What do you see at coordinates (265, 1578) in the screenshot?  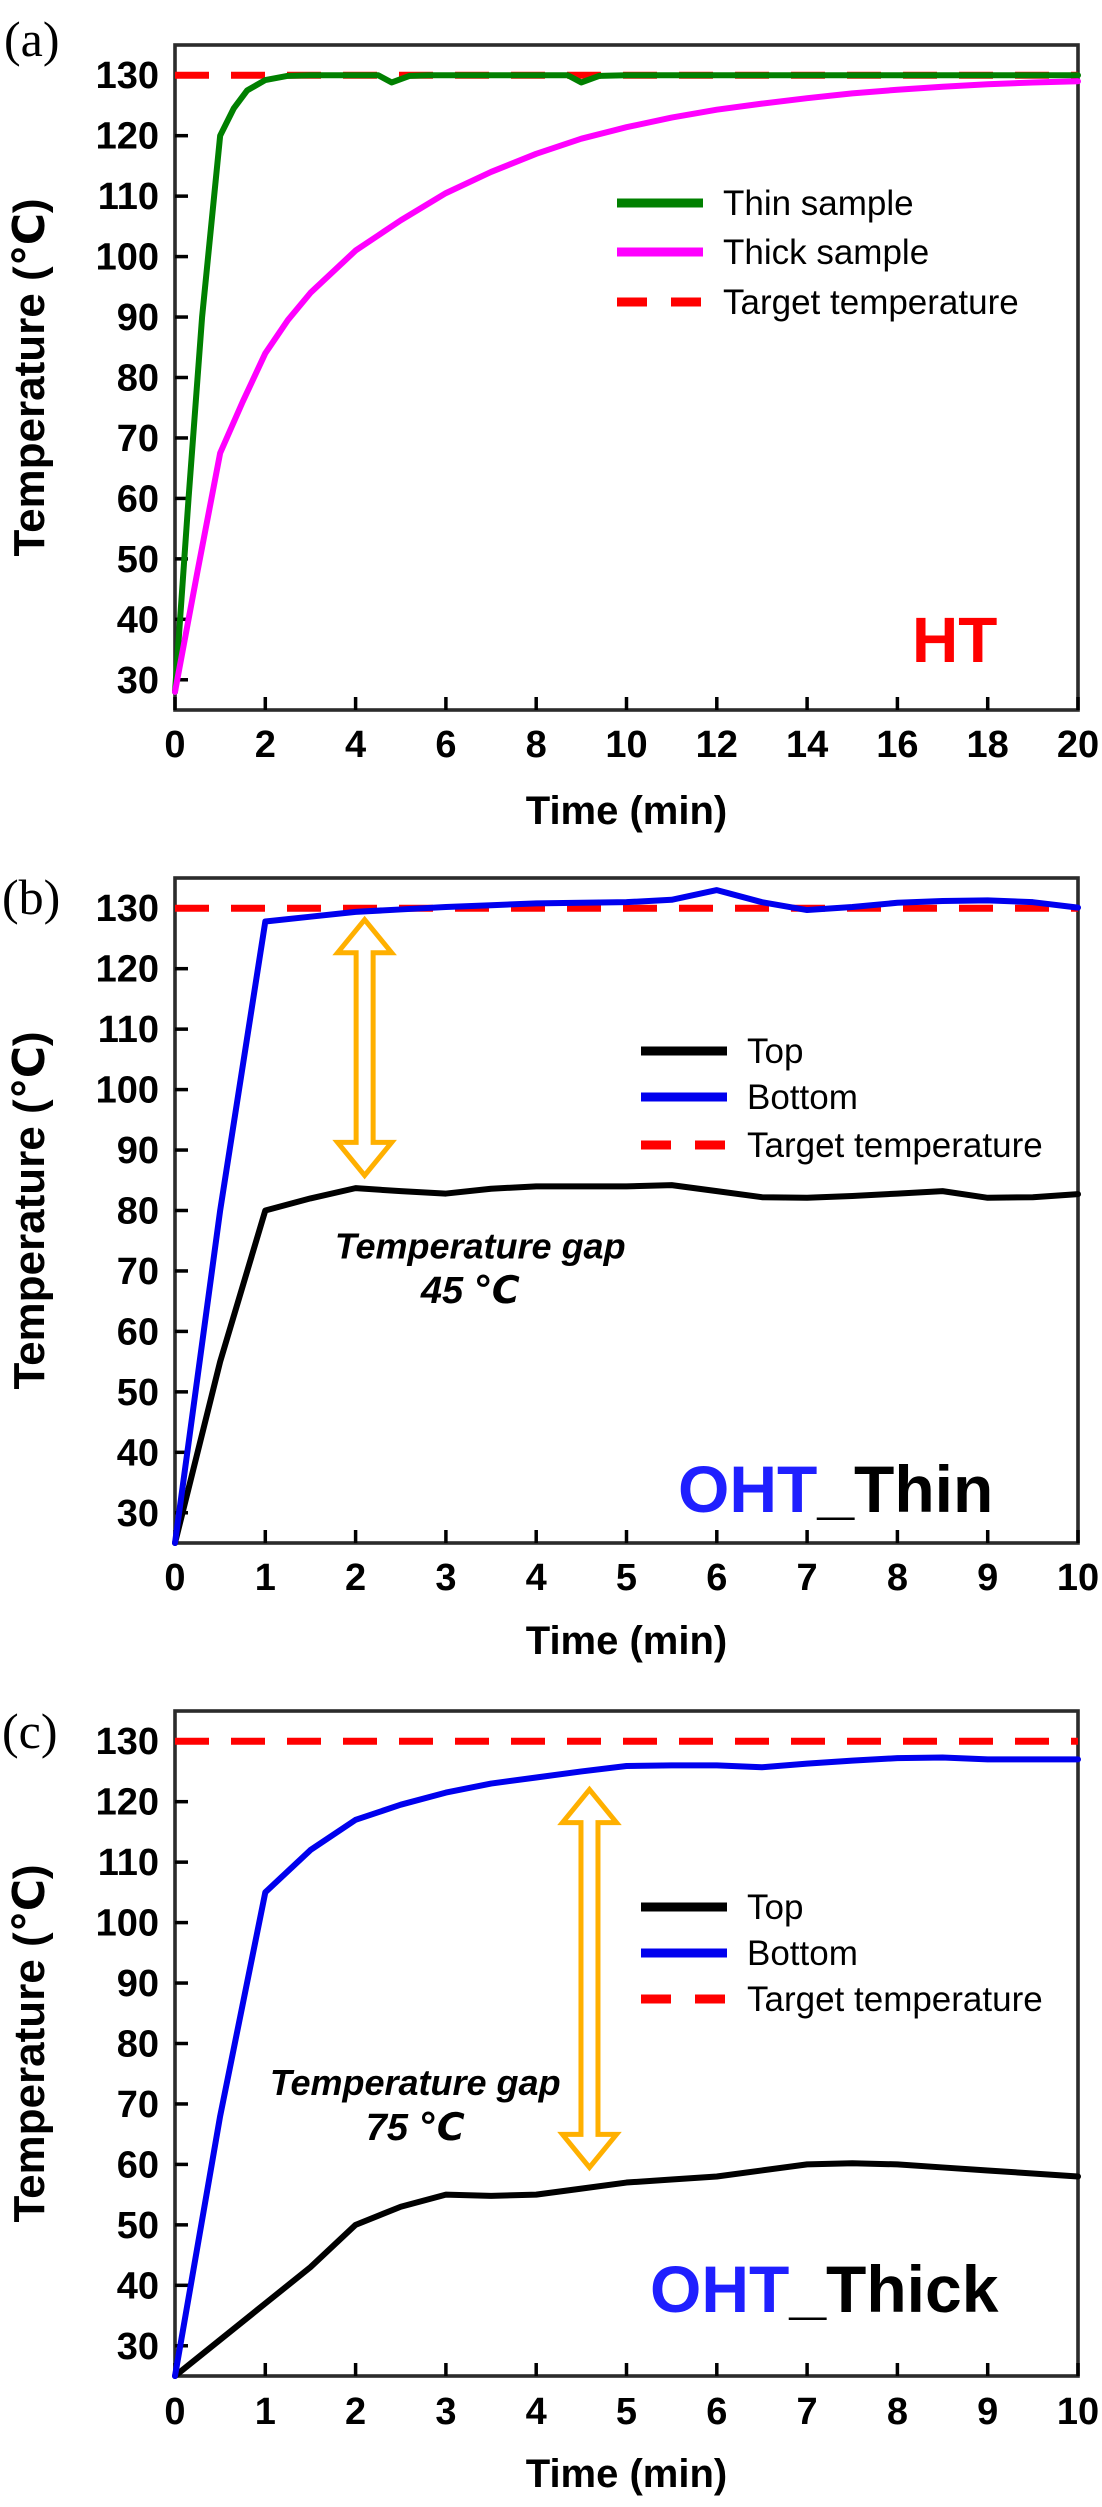 I see `x-tick-label-b: 1` at bounding box center [265, 1578].